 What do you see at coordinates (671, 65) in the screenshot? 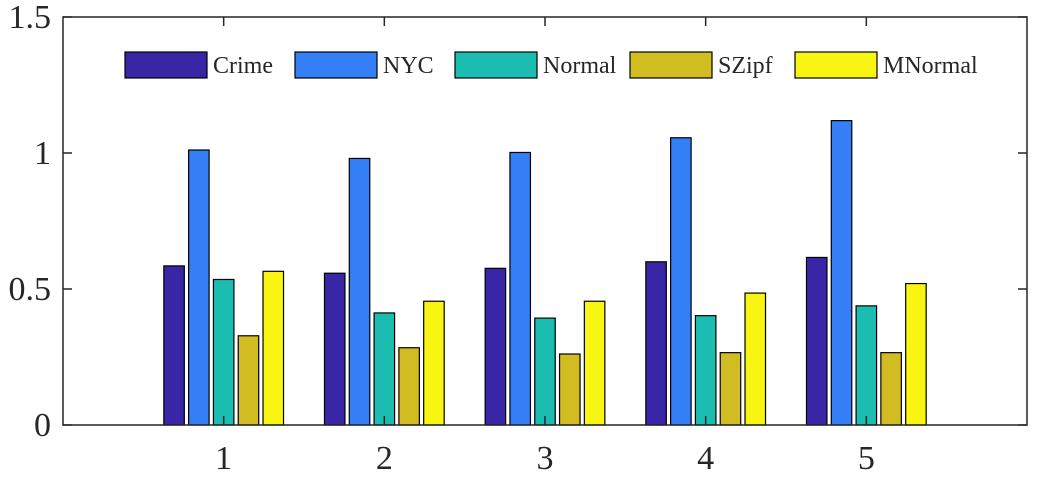
I see `legend-swatch-szipf` at bounding box center [671, 65].